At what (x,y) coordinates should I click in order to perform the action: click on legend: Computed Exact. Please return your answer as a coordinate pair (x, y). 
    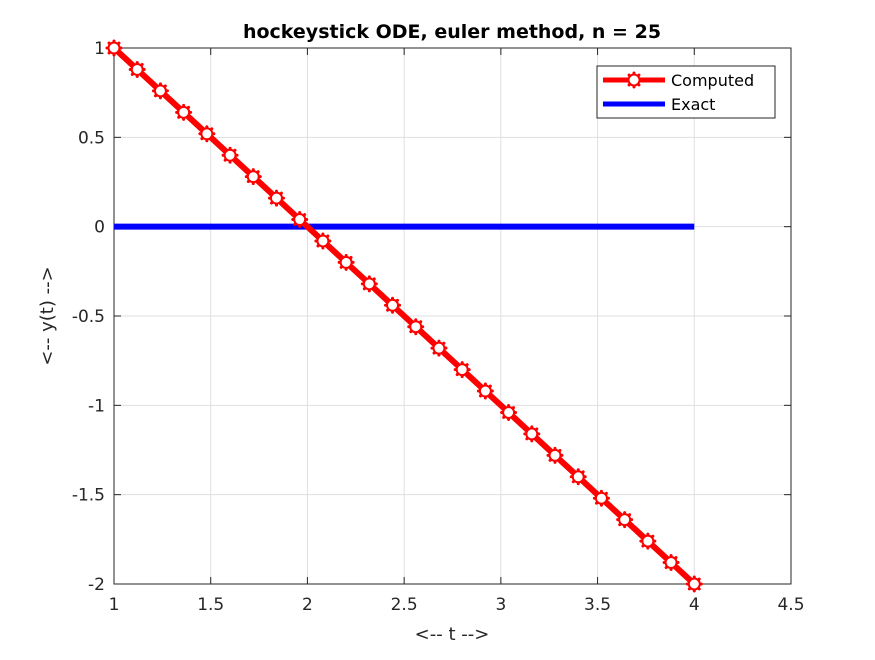
    Looking at the image, I should click on (686, 92).